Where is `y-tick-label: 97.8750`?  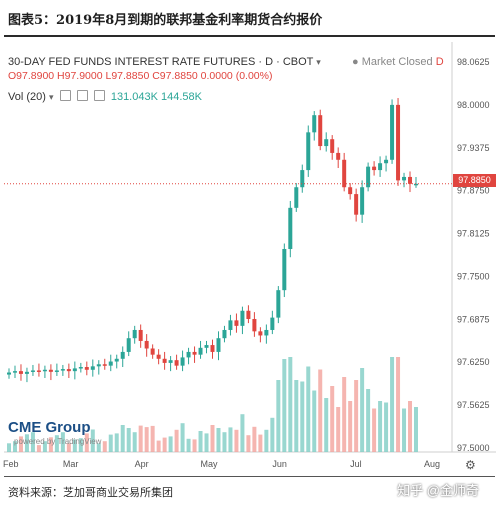 y-tick-label: 97.8750 is located at coordinates (473, 191).